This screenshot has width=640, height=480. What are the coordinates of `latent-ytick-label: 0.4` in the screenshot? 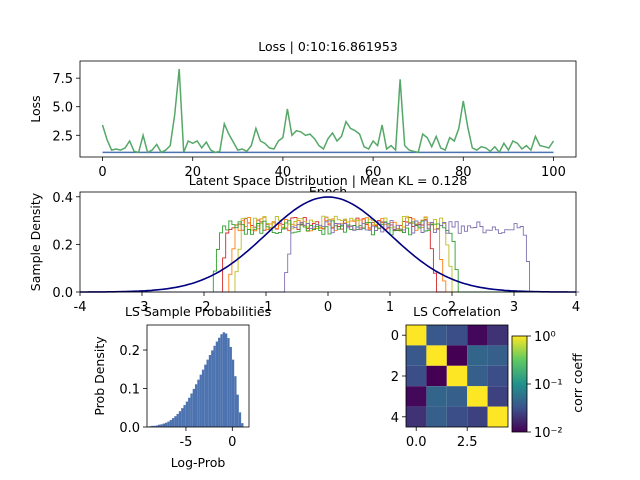 It's located at (62, 198).